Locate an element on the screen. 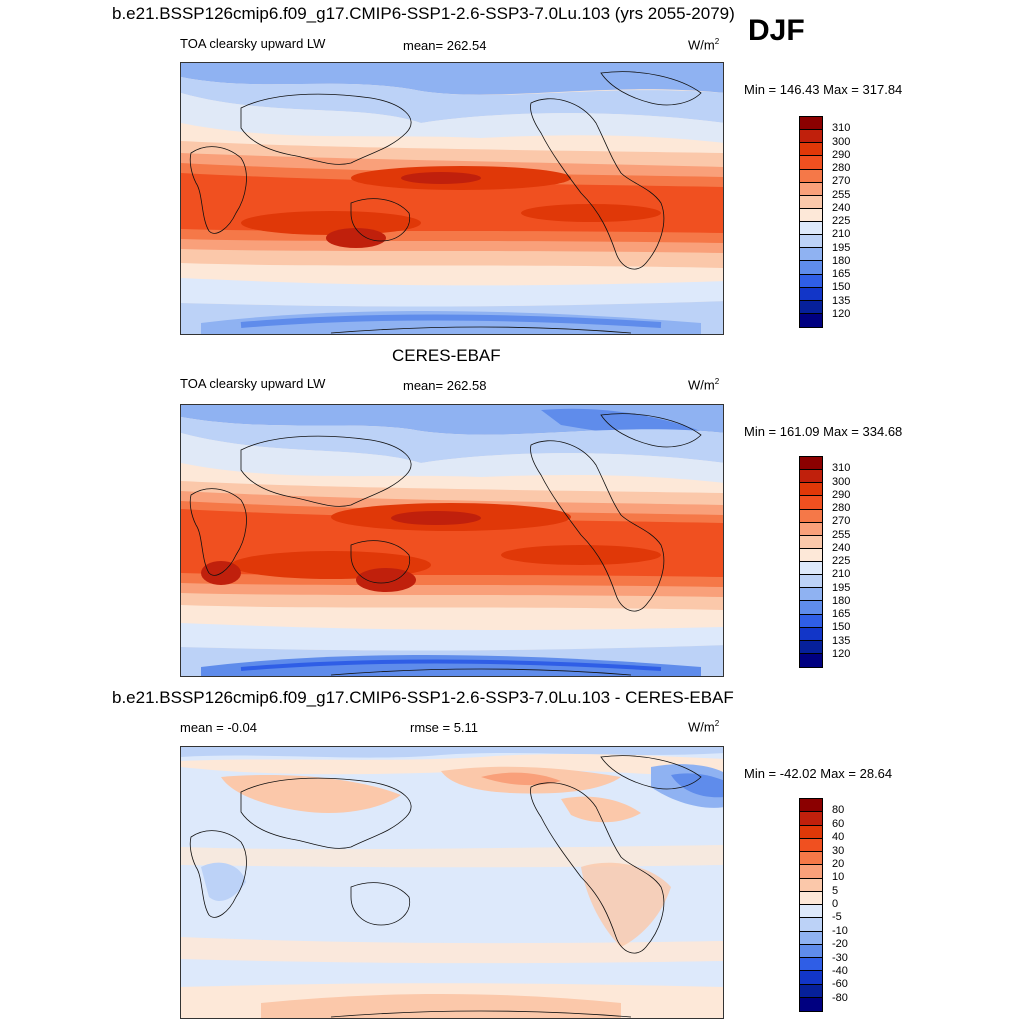 Image resolution: width=1024 pixels, height=1024 pixels. colorbar-tick-label: -10 is located at coordinates (840, 930).